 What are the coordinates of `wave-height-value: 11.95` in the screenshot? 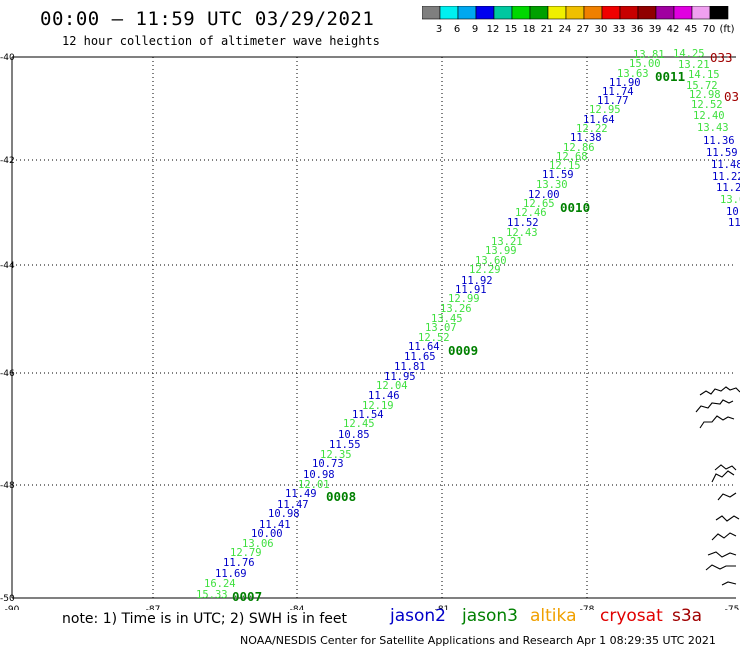 It's located at (400, 377).